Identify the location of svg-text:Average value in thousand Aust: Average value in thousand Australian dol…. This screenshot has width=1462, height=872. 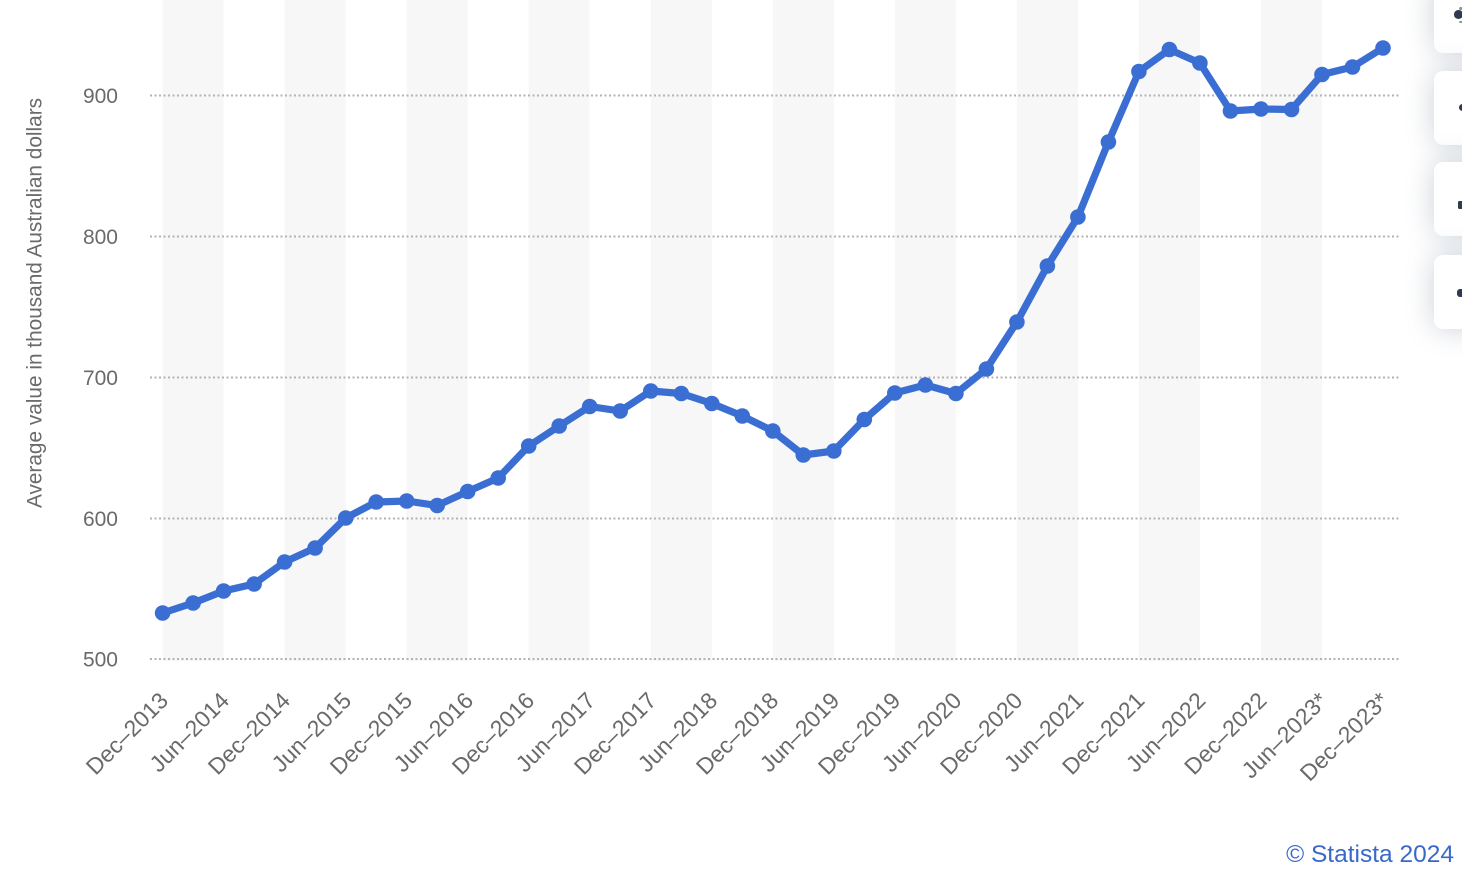
(35, 303).